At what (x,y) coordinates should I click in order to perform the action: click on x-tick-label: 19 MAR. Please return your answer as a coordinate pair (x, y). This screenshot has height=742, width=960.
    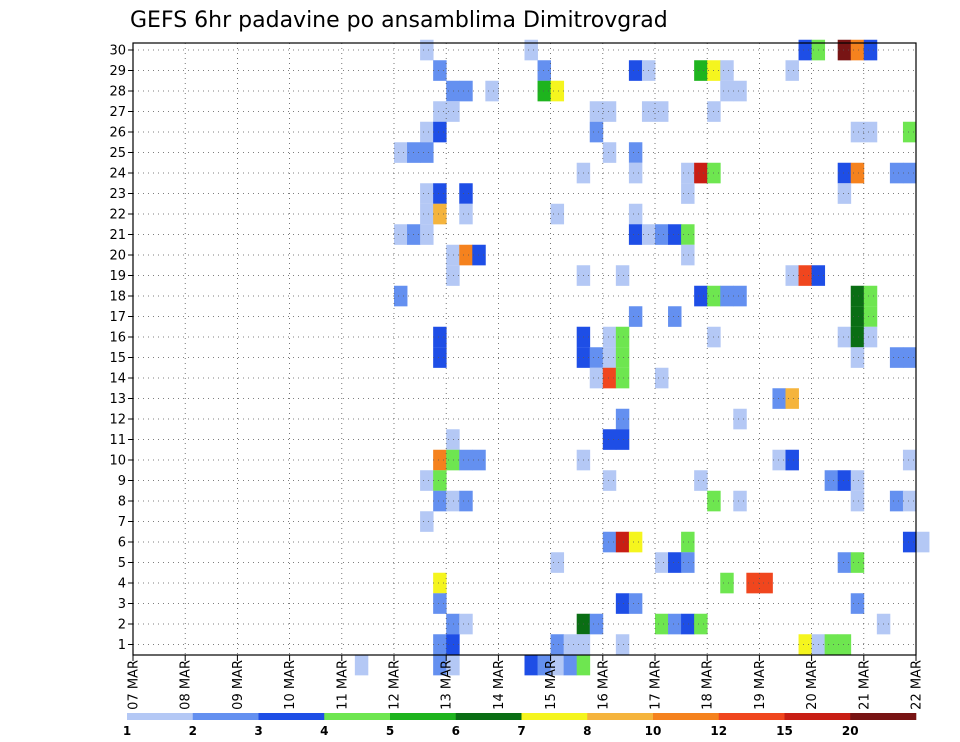
    Looking at the image, I should click on (760, 685).